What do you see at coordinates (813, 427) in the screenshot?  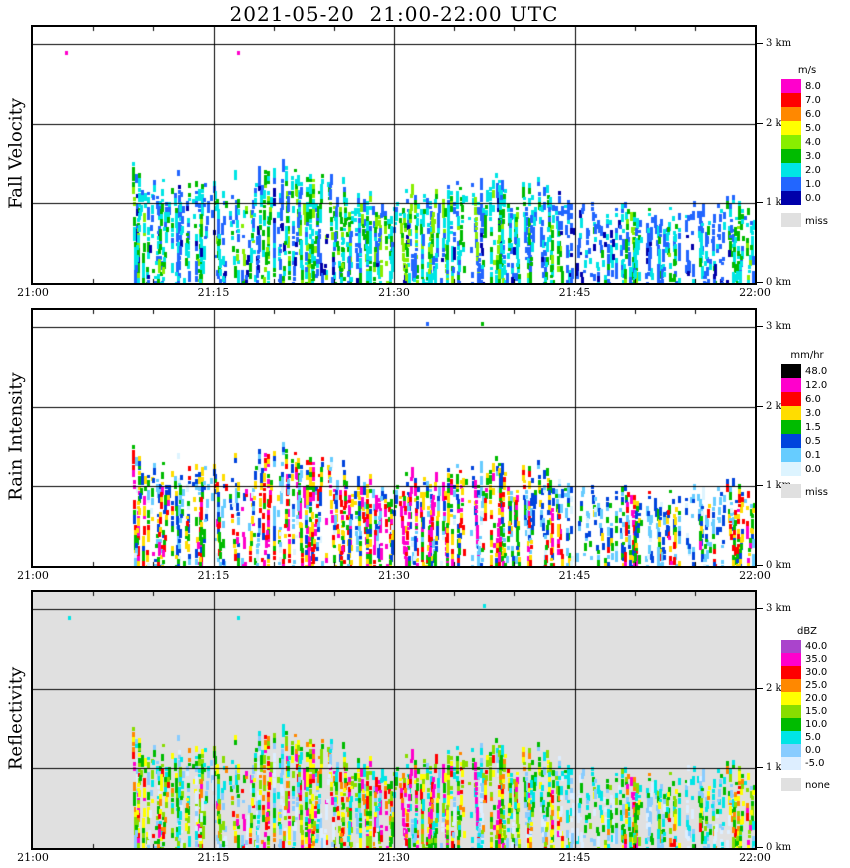 I see `colorbar-cell-label: 1.5` at bounding box center [813, 427].